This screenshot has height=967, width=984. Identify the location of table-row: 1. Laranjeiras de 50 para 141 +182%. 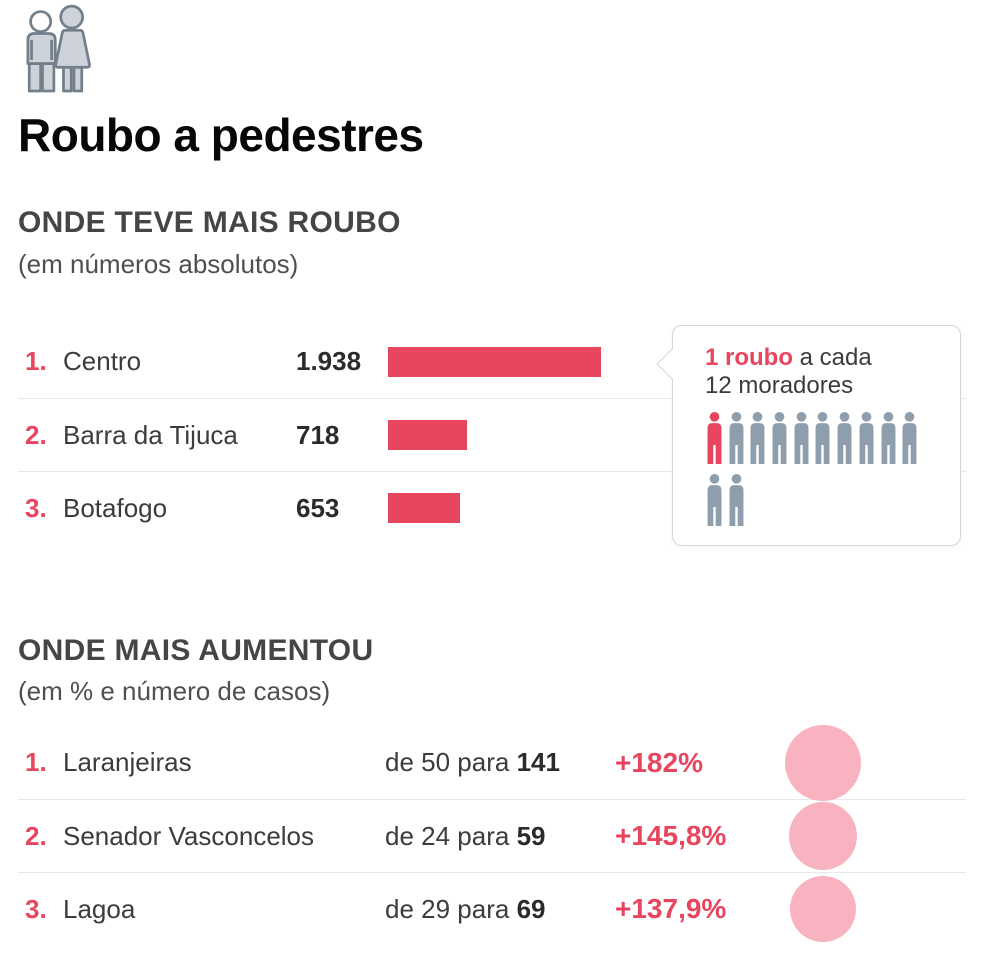
(492, 762).